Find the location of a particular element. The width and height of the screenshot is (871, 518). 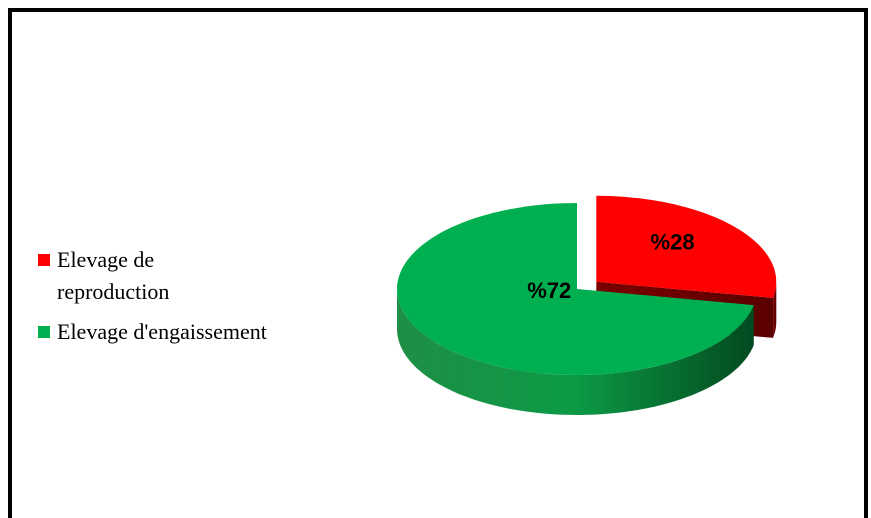

legend-item: Elevage d'engaissement is located at coordinates (151, 332).